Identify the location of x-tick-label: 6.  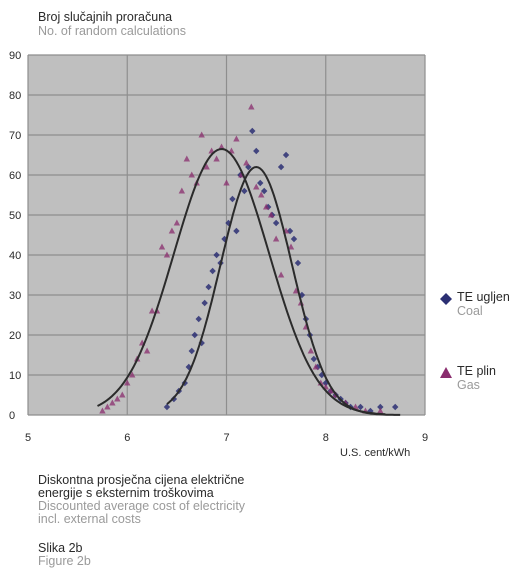
(127, 438).